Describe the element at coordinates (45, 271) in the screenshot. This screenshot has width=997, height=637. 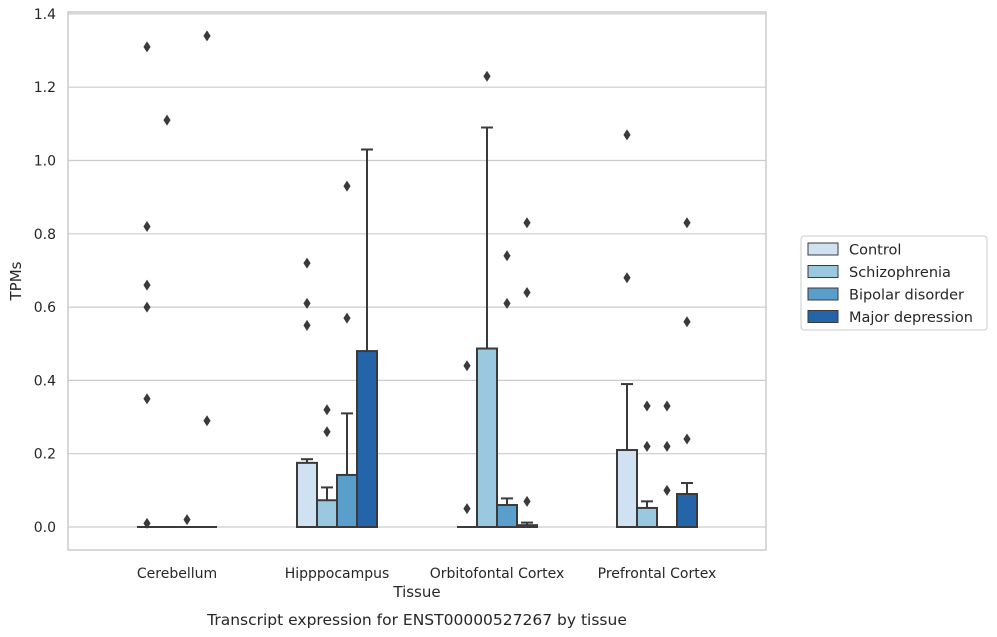
I see `y-tick-labels: 0.0 0.2 0.4 0.6 0.8 1.0 1.2 1.4` at that location.